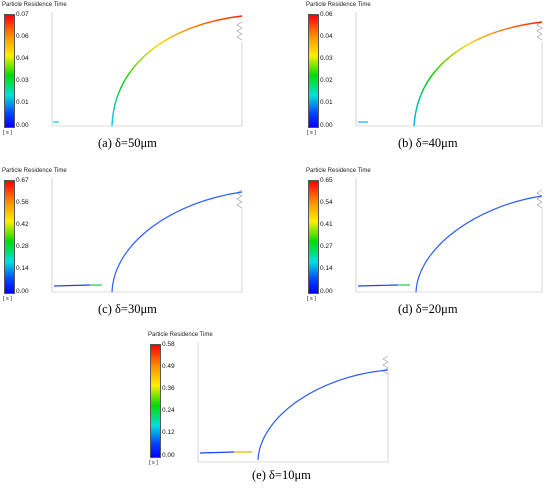 The height and width of the screenshot is (488, 550). I want to click on panel-caption: (e) δ=10μm, so click(281, 475).